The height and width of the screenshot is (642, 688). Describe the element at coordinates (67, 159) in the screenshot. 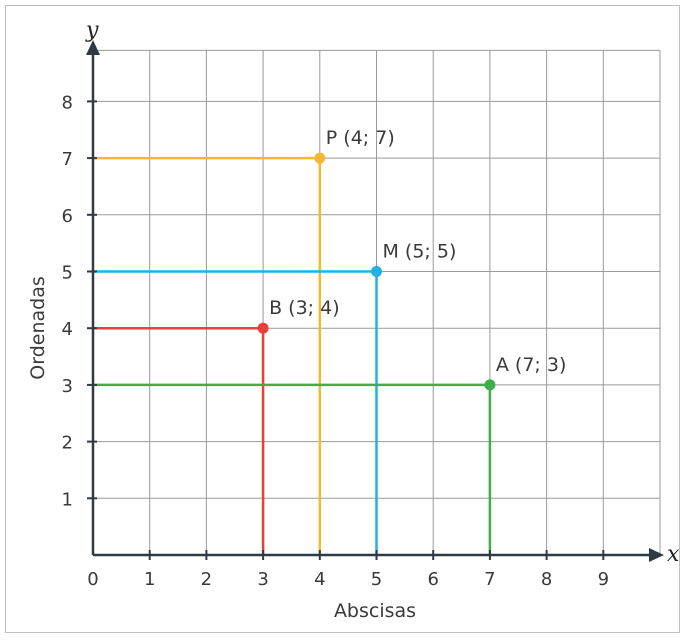

I see `y-tick-label: 7` at that location.